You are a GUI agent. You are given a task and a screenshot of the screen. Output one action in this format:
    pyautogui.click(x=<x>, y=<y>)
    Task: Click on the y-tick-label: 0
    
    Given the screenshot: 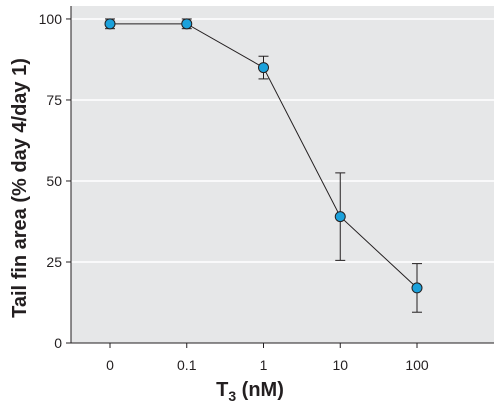 What is the action you would take?
    pyautogui.click(x=58, y=343)
    